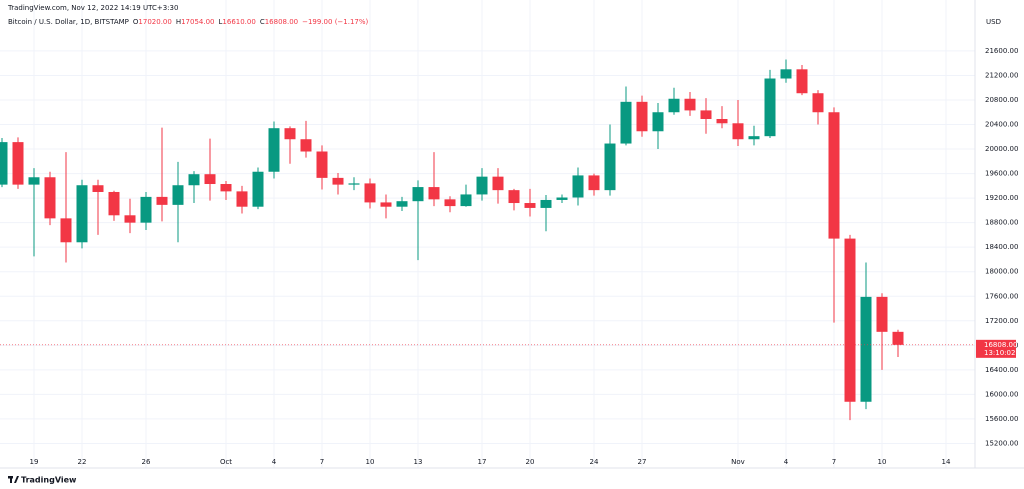 The image size is (1024, 489). What do you see at coordinates (1001, 125) in the screenshot?
I see `y-tick-label: 20400.00` at bounding box center [1001, 125].